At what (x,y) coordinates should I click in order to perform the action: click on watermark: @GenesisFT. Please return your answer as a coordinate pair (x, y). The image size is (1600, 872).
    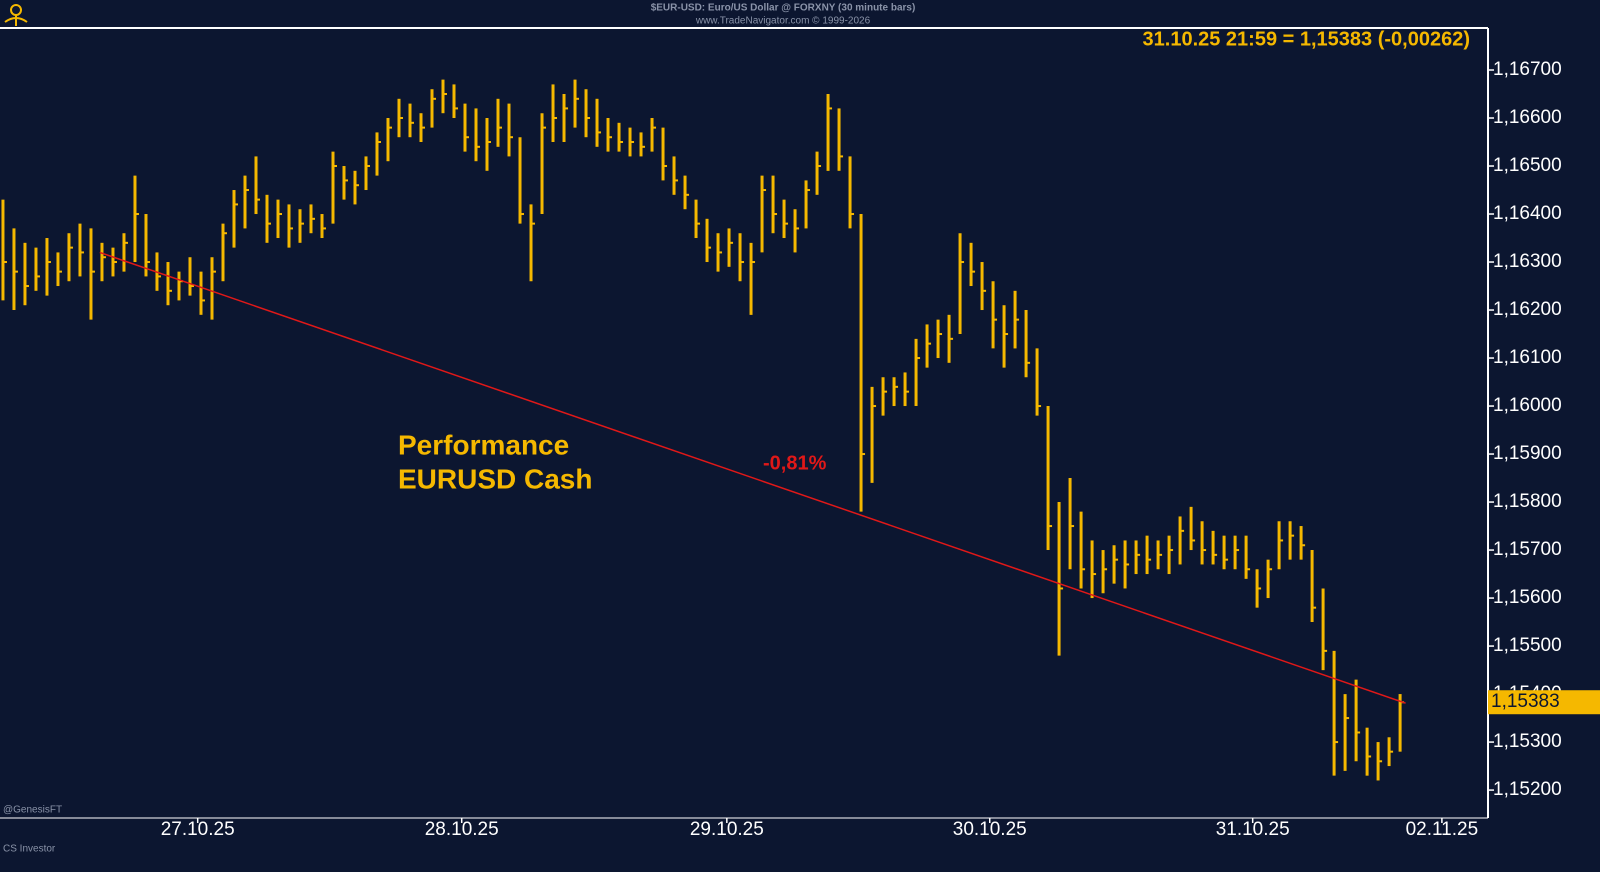
    Looking at the image, I should click on (32, 810).